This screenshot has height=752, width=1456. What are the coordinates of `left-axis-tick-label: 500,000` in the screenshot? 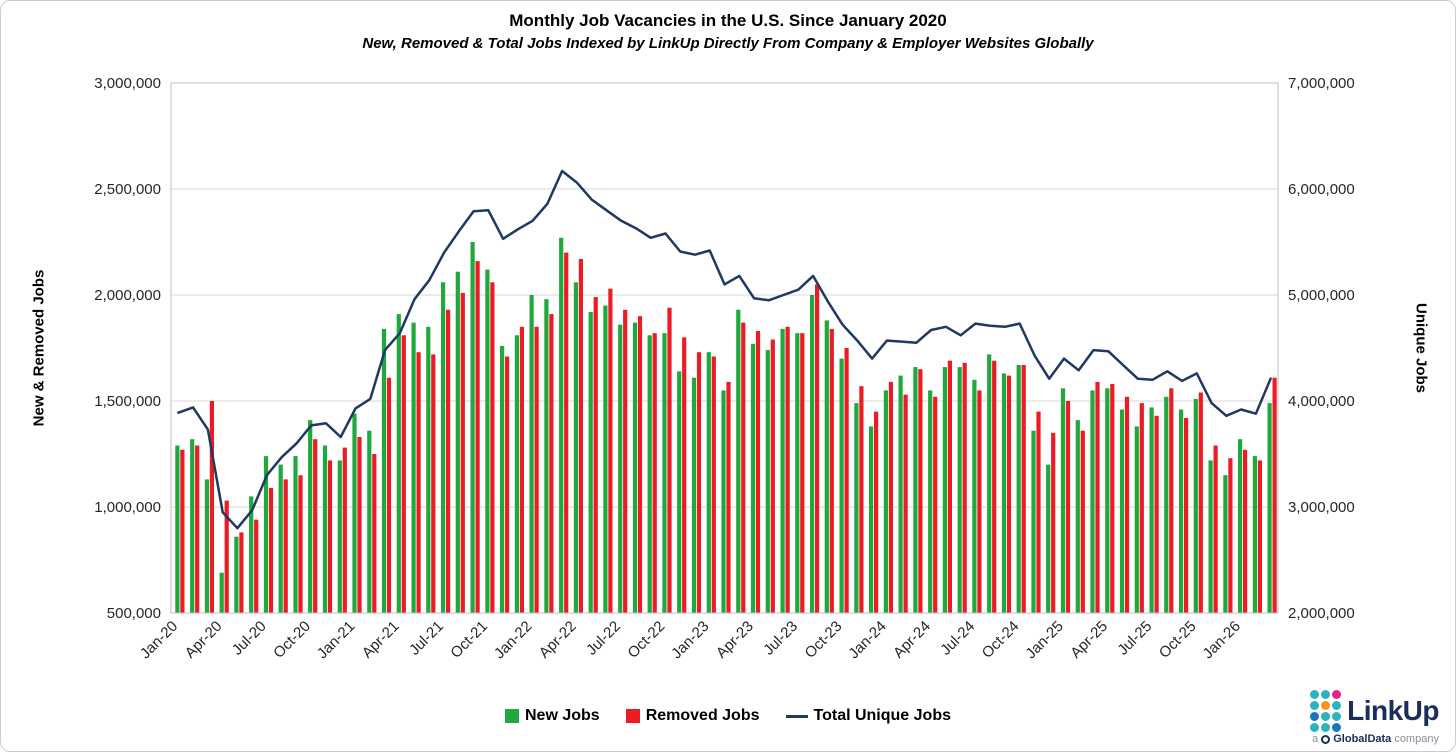 It's located at (134, 613).